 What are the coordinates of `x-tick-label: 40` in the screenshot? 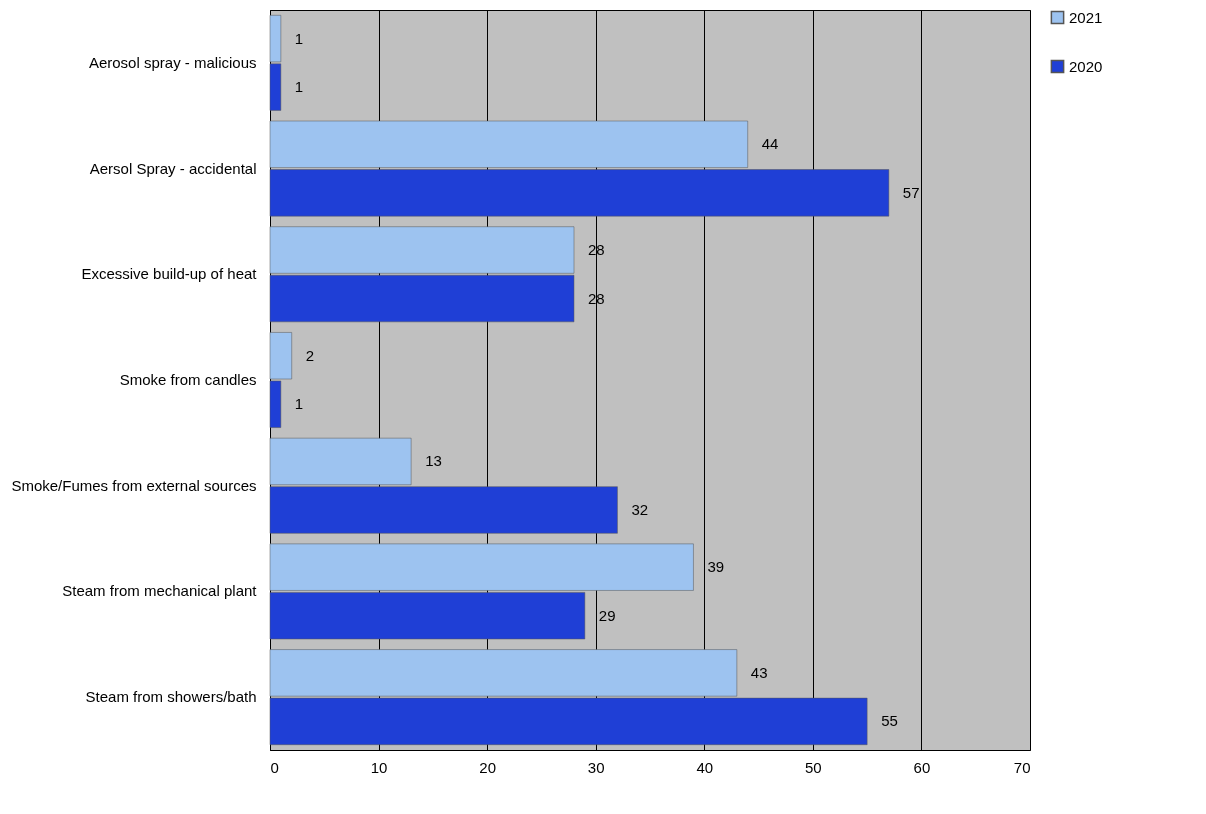 It's located at (705, 767).